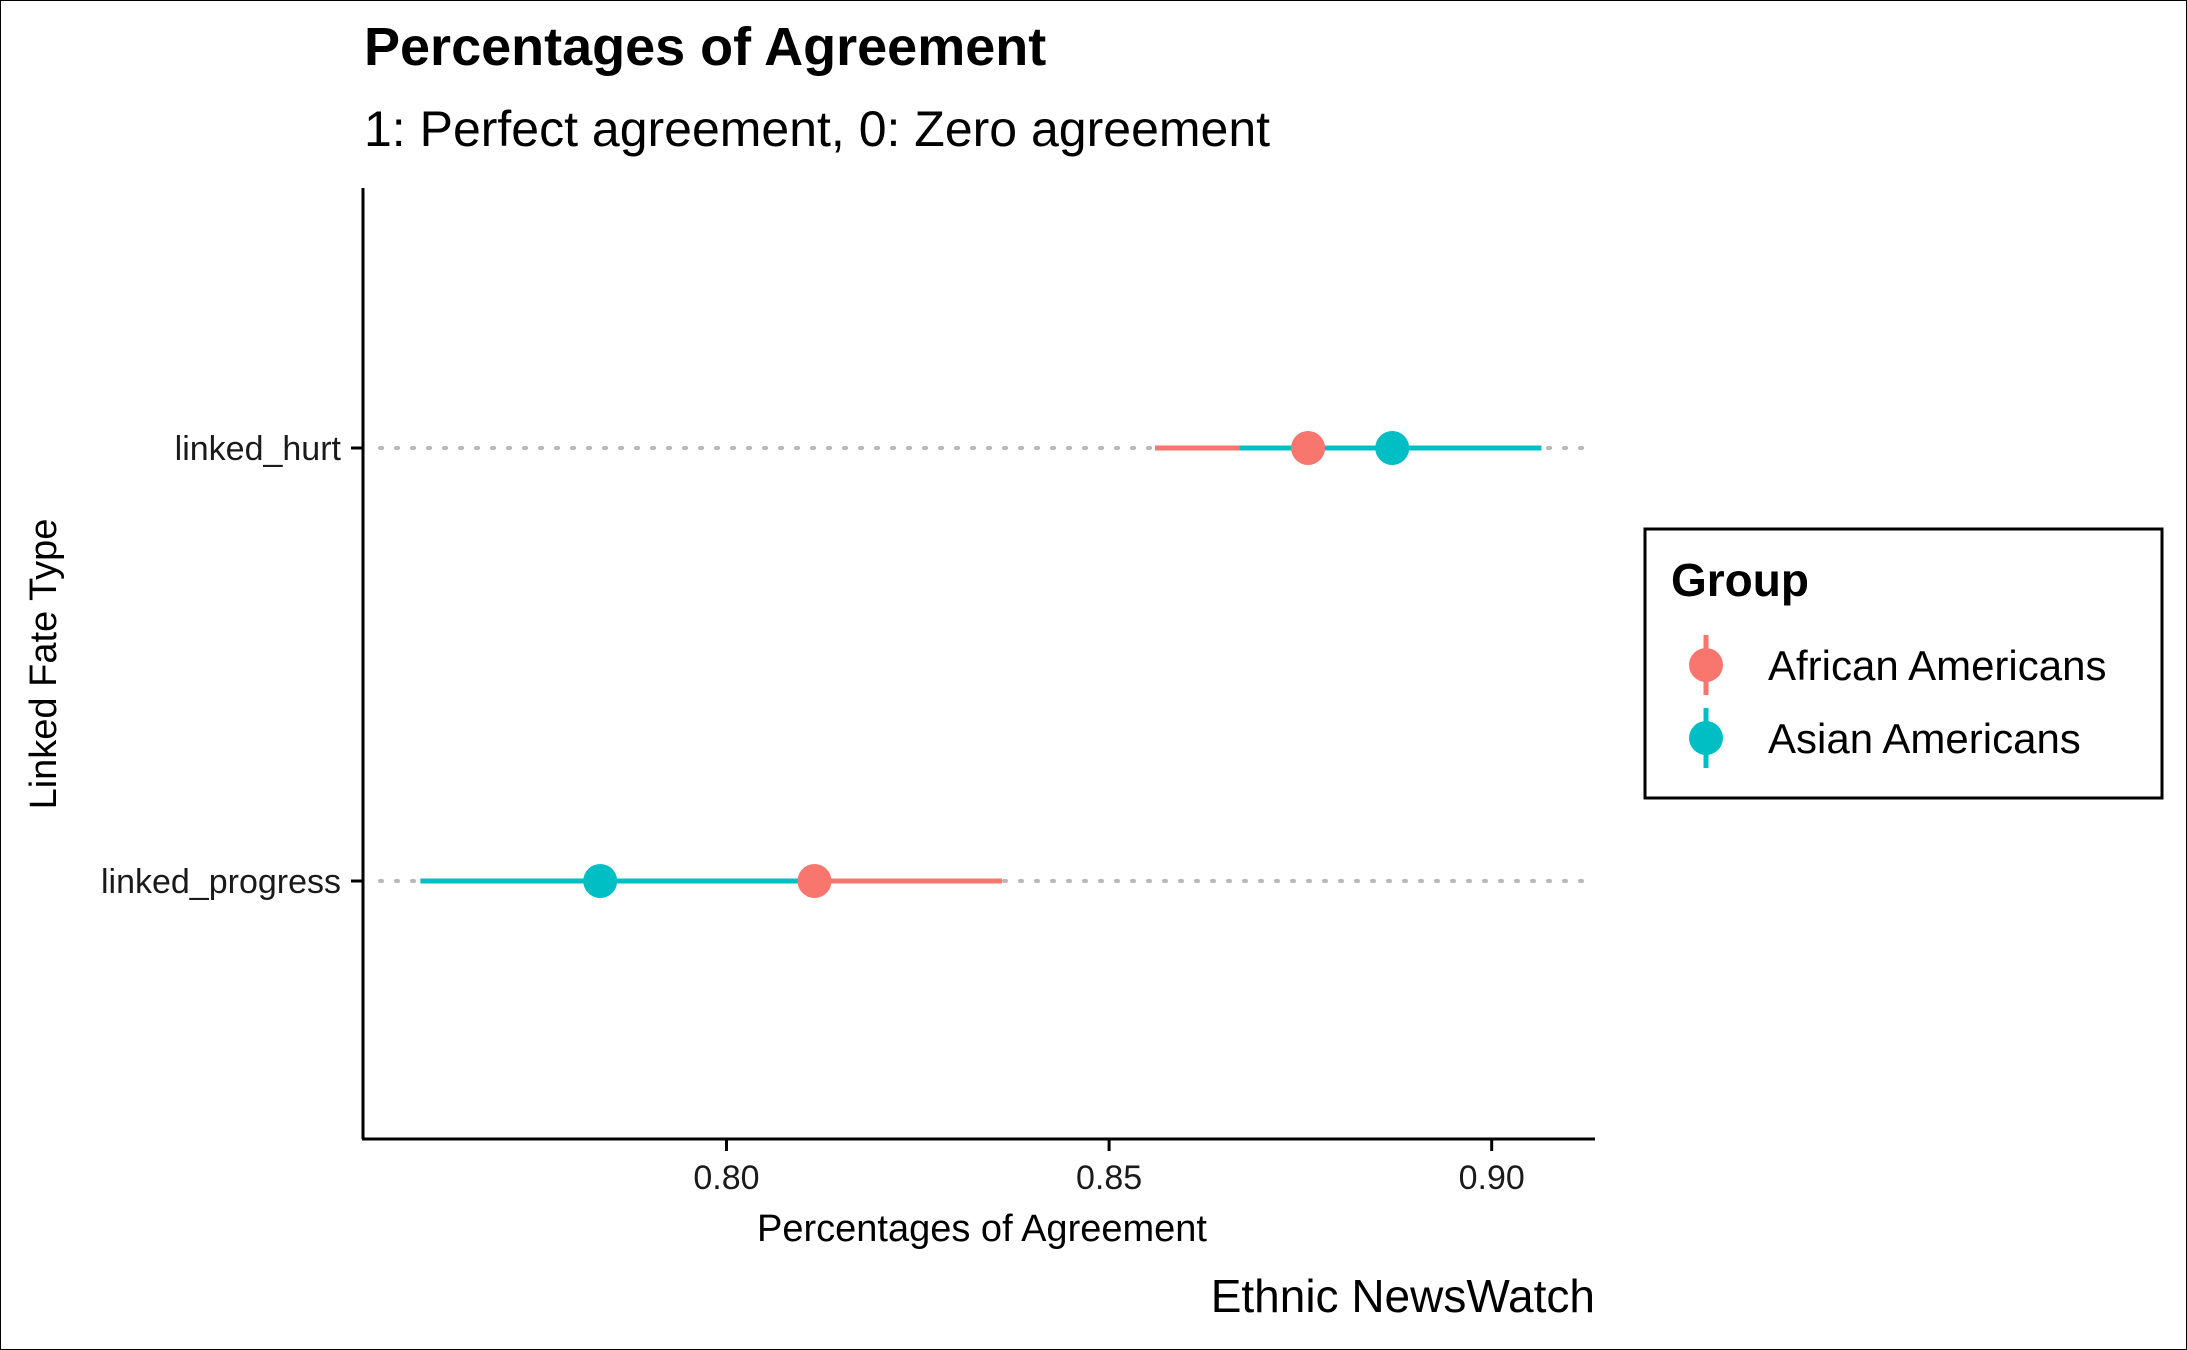 The height and width of the screenshot is (1350, 2187). I want to click on y-axis-ticks: linked_hurt linked_progress, so click(232, 665).